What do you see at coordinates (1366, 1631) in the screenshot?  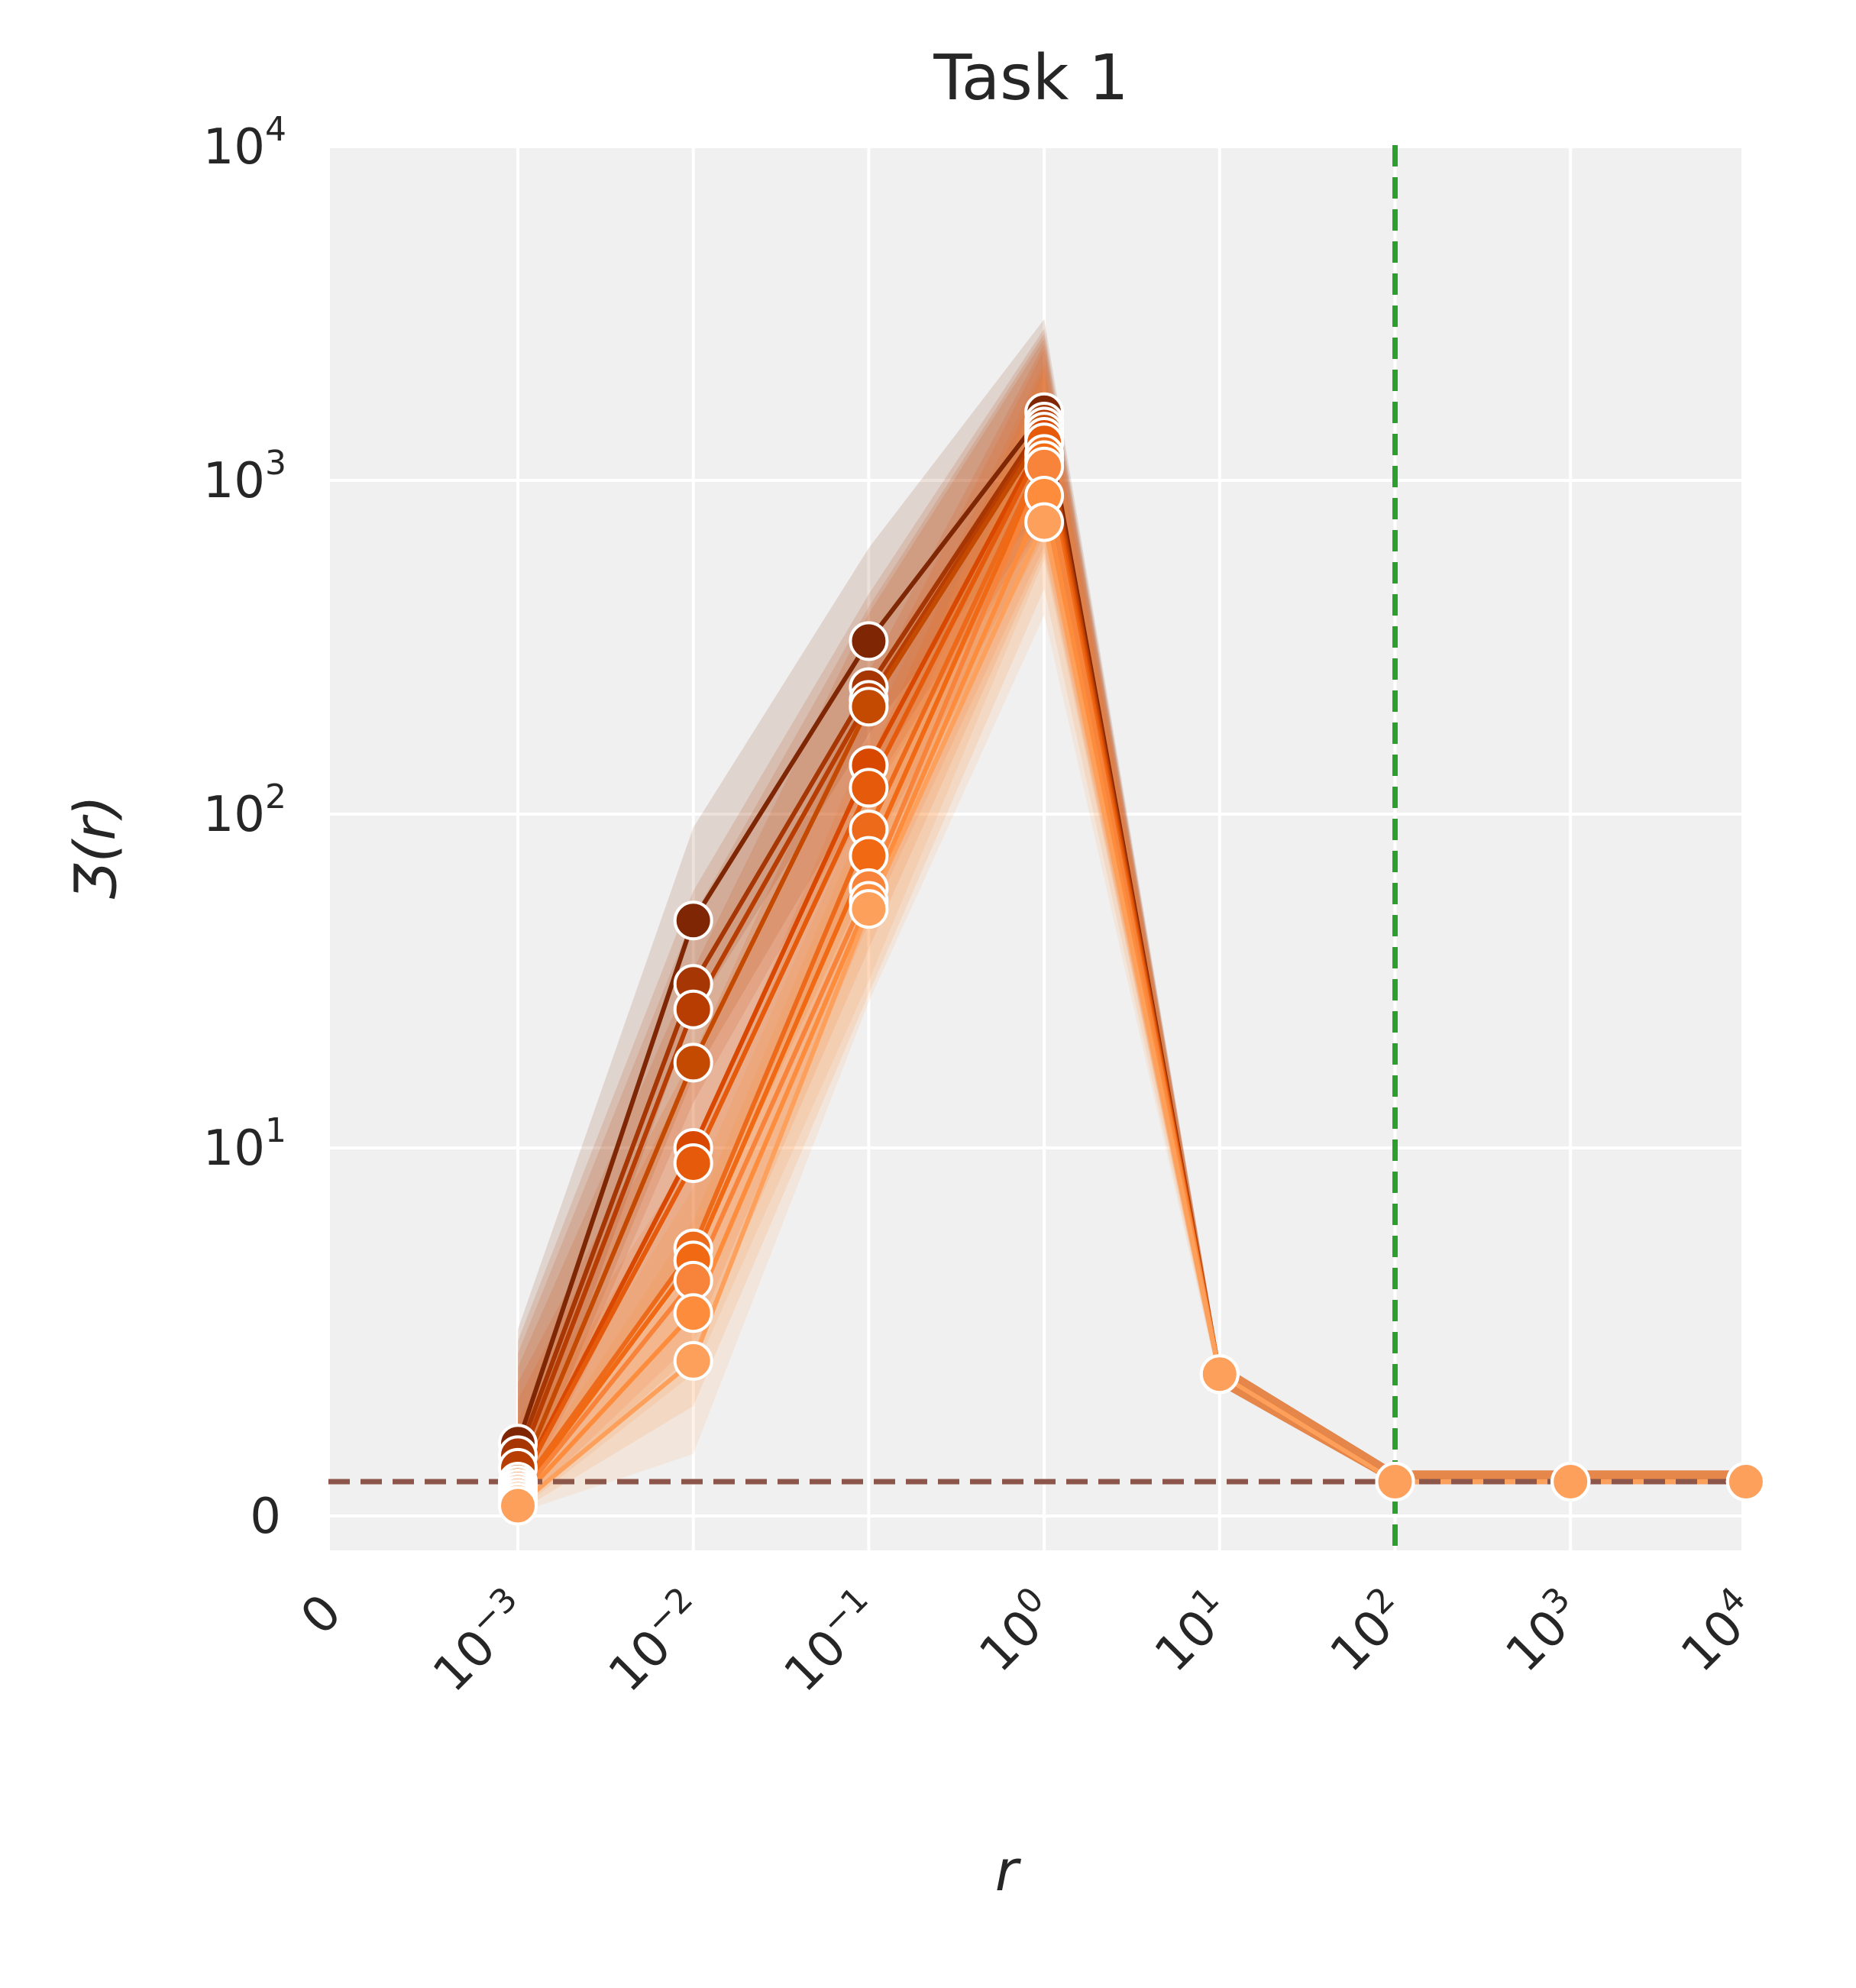 I see `x-tick-label-6: 102` at bounding box center [1366, 1631].